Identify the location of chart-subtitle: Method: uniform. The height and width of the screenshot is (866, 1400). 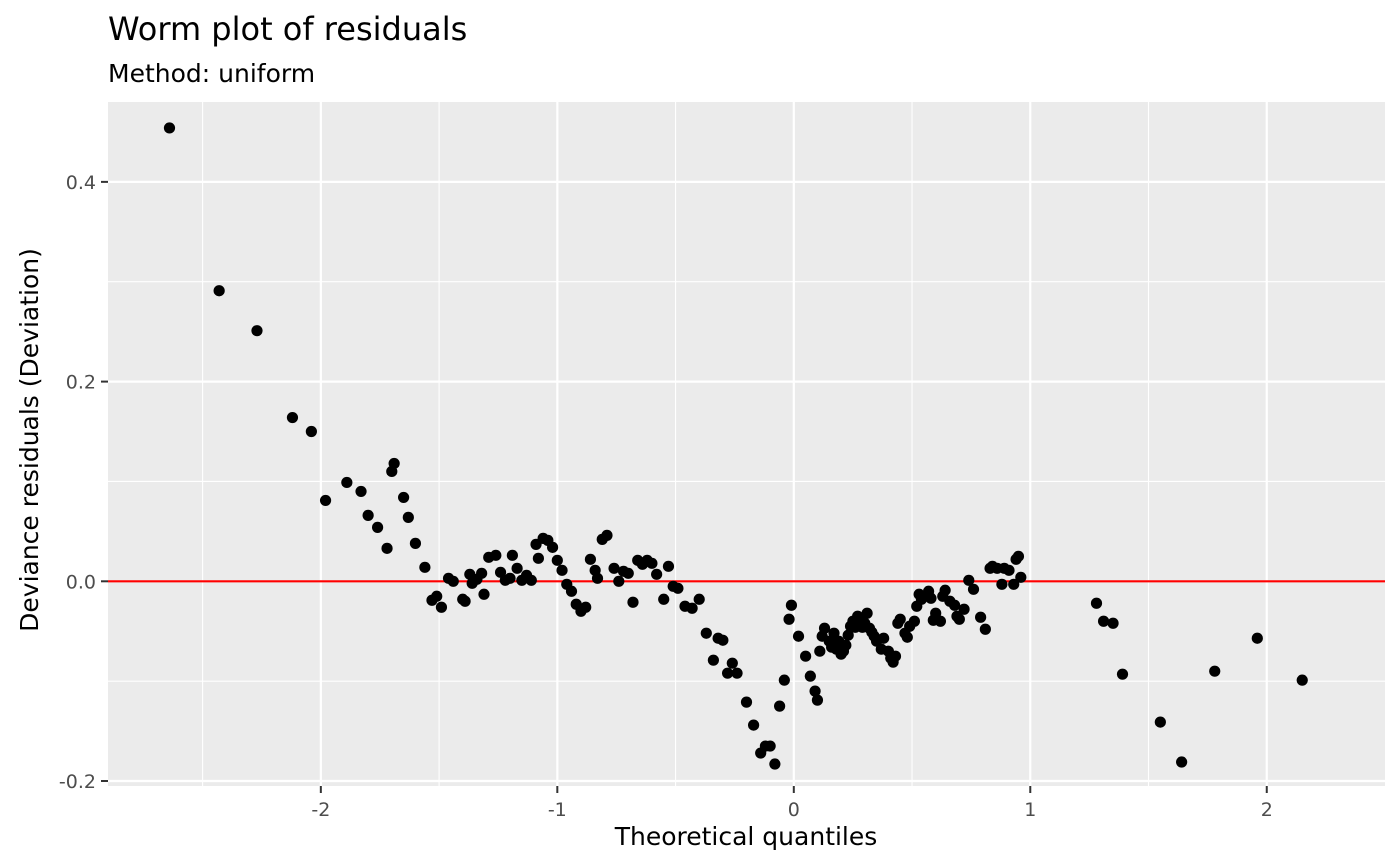
(211, 73).